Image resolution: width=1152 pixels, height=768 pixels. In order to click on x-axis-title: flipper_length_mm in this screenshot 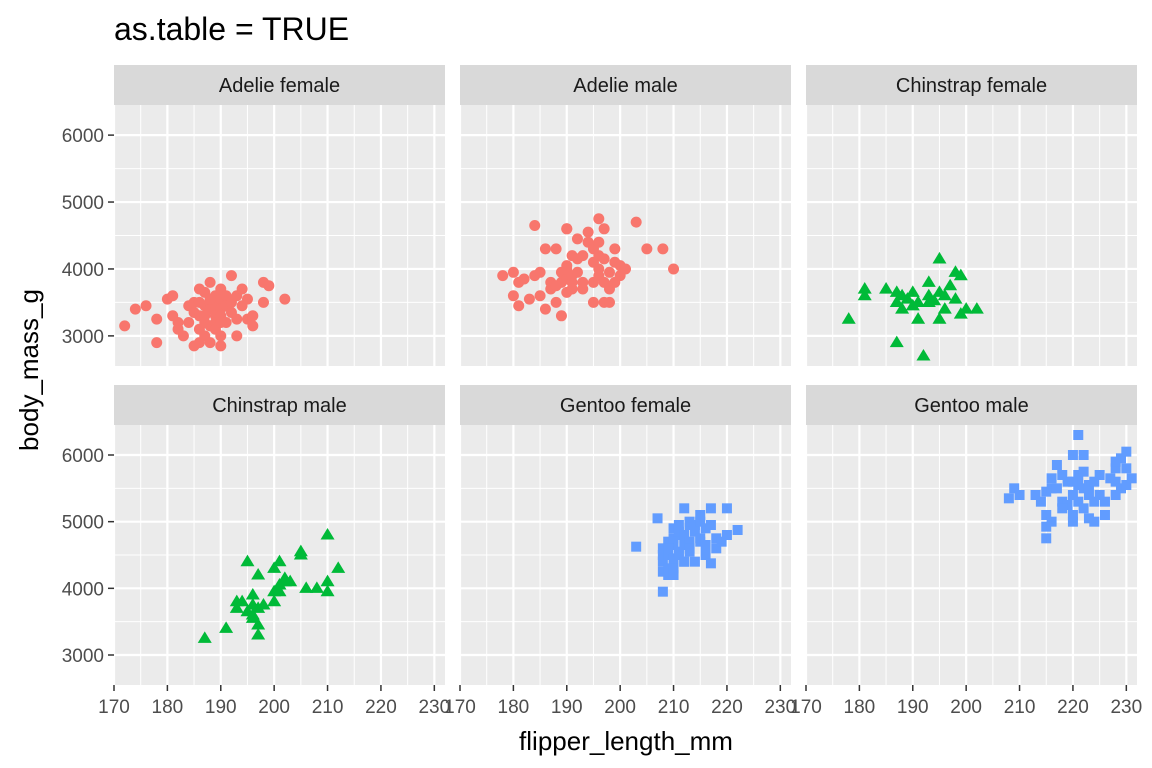, I will do `click(626, 741)`.